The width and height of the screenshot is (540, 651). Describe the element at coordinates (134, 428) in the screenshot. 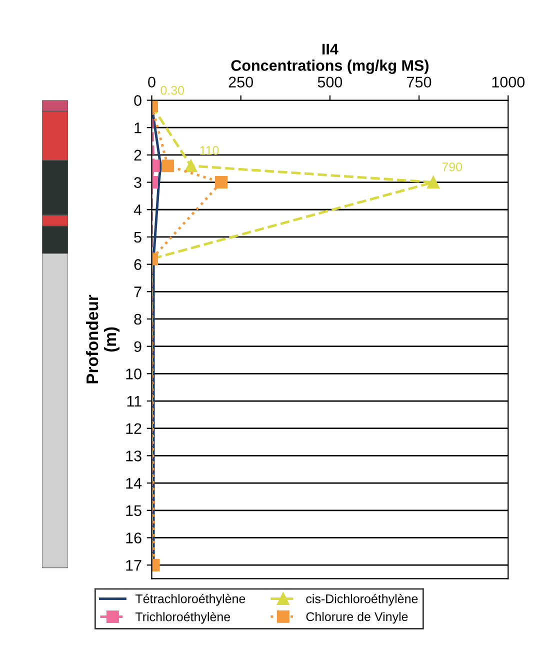

I see `y-tick-label: 12` at that location.